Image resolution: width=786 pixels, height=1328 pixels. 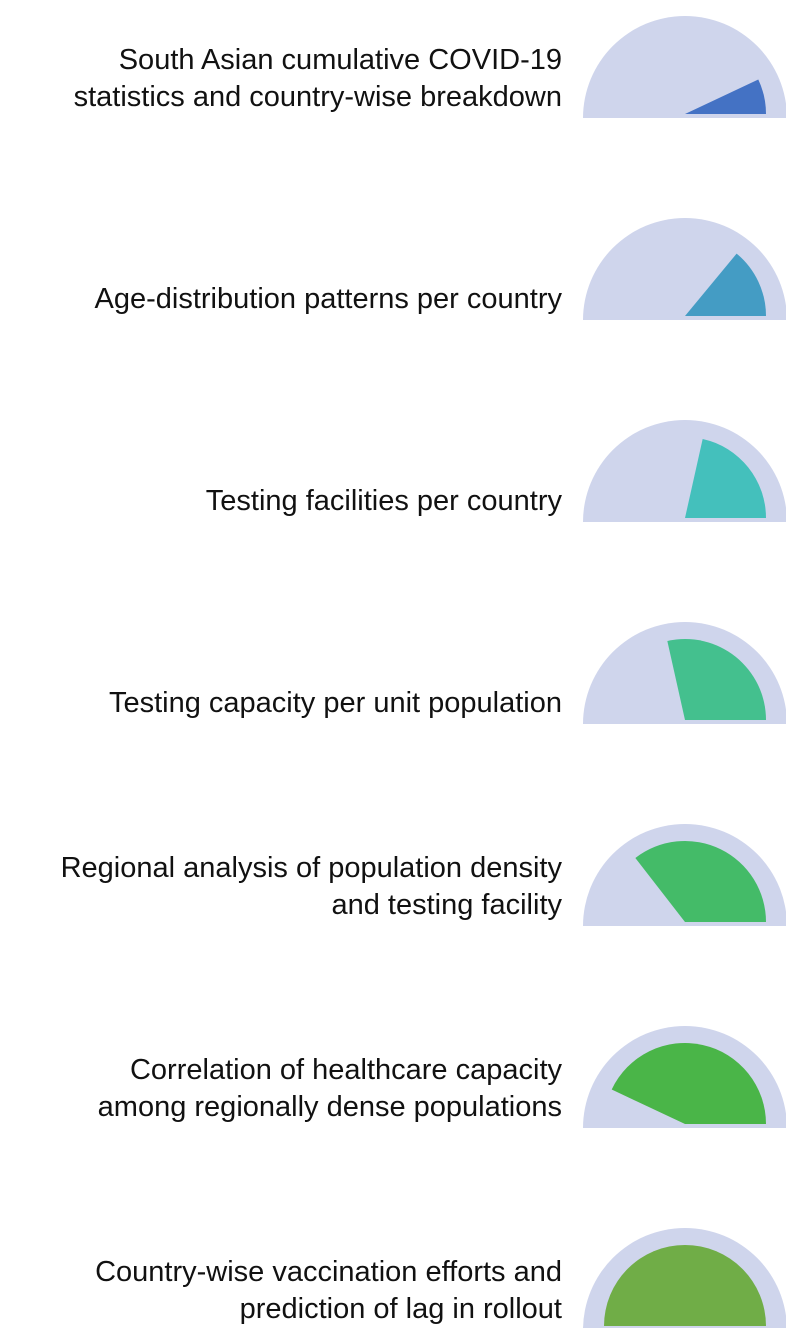 What do you see at coordinates (383, 501) in the screenshot?
I see `gauge-label-line: Testing facilities per country` at bounding box center [383, 501].